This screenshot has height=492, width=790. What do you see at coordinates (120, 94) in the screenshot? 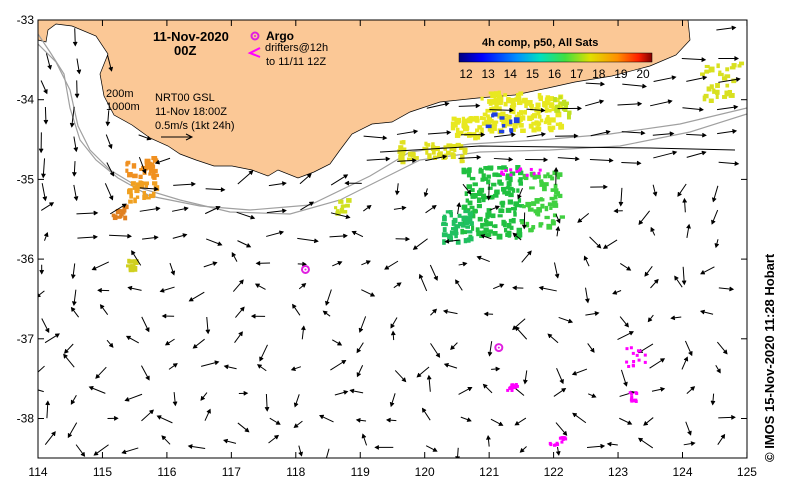
I see `contour-200m-label: 200m` at bounding box center [120, 94].